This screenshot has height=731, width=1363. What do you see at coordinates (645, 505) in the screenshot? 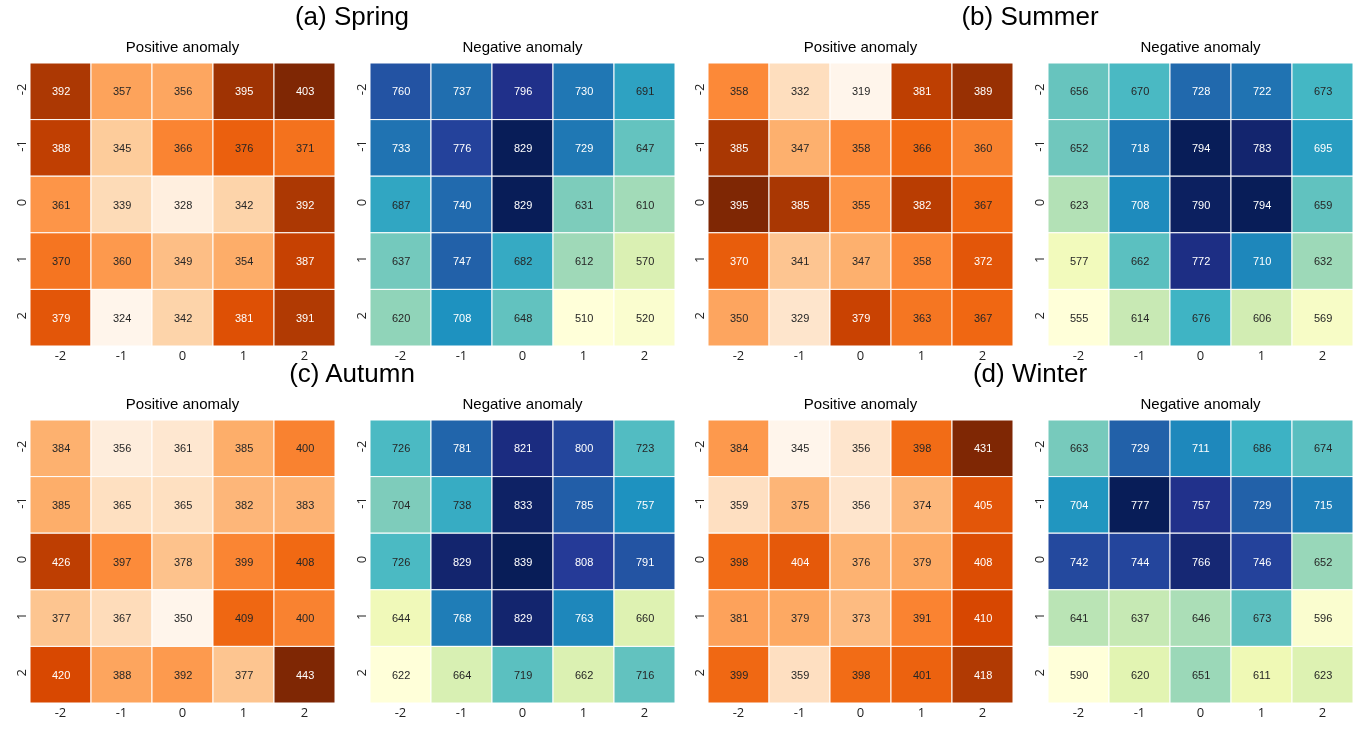
I see `data-label: 757` at bounding box center [645, 505].